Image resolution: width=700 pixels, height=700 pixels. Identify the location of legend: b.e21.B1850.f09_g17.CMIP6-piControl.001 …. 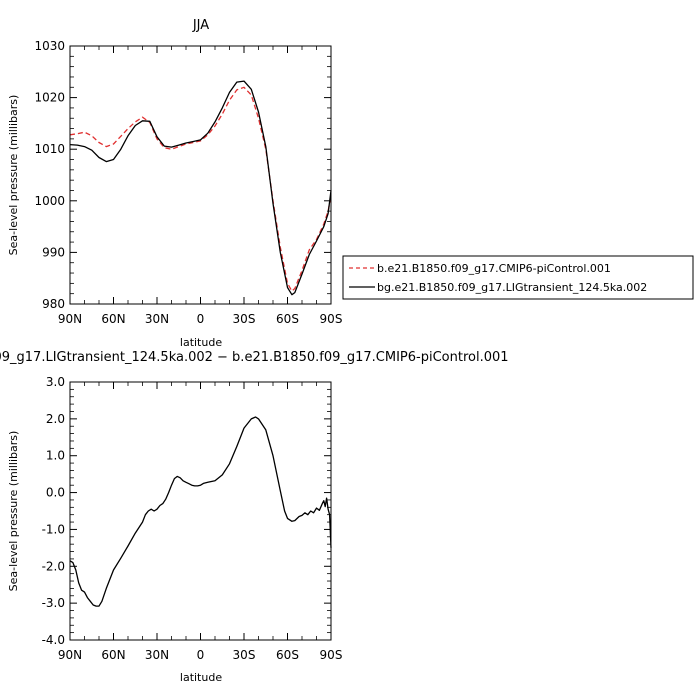
(518, 277).